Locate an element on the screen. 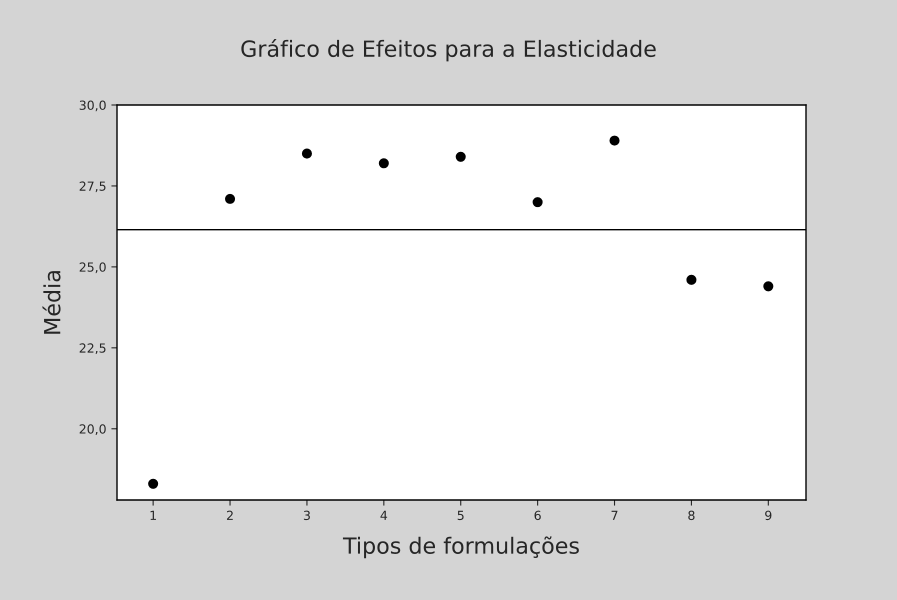 Image resolution: width=897 pixels, height=600 pixels. x-tick-label: 5 is located at coordinates (461, 515).